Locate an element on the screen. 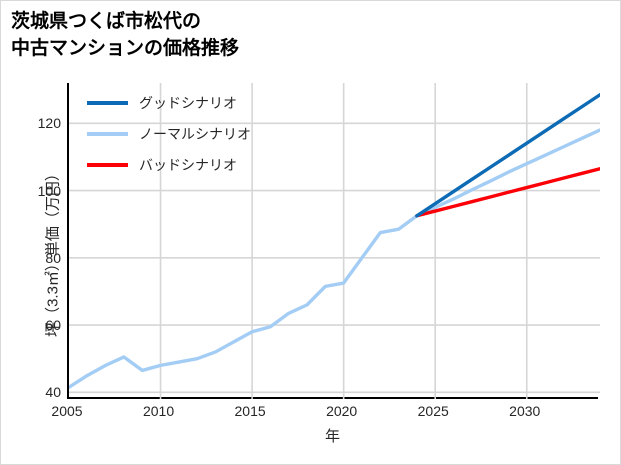  x-tick-label: 2020 is located at coordinates (342, 411).